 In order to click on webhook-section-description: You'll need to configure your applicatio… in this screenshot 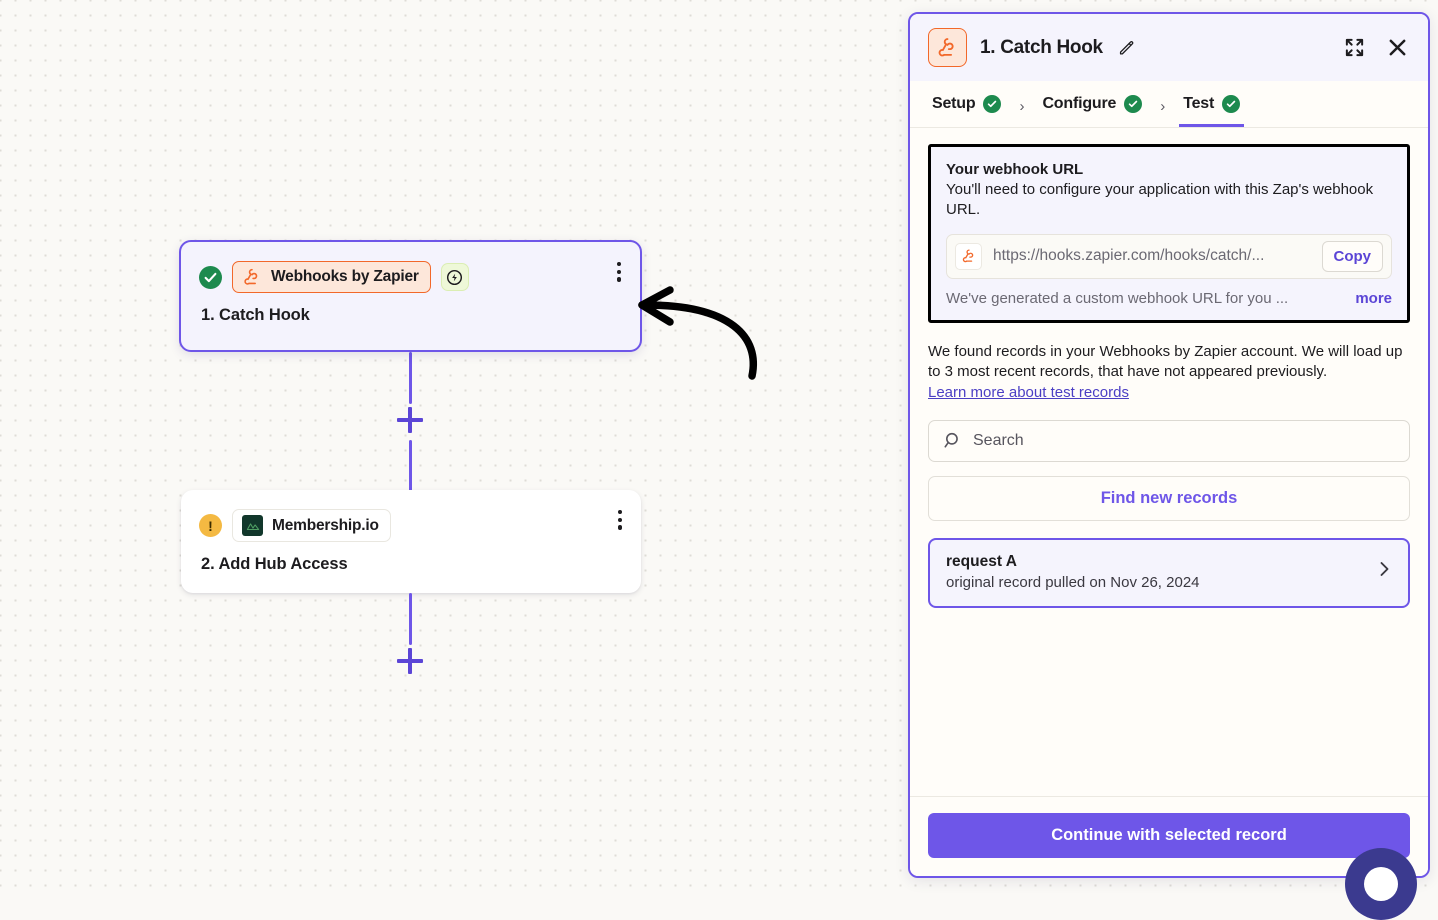, I will do `click(1160, 200)`.